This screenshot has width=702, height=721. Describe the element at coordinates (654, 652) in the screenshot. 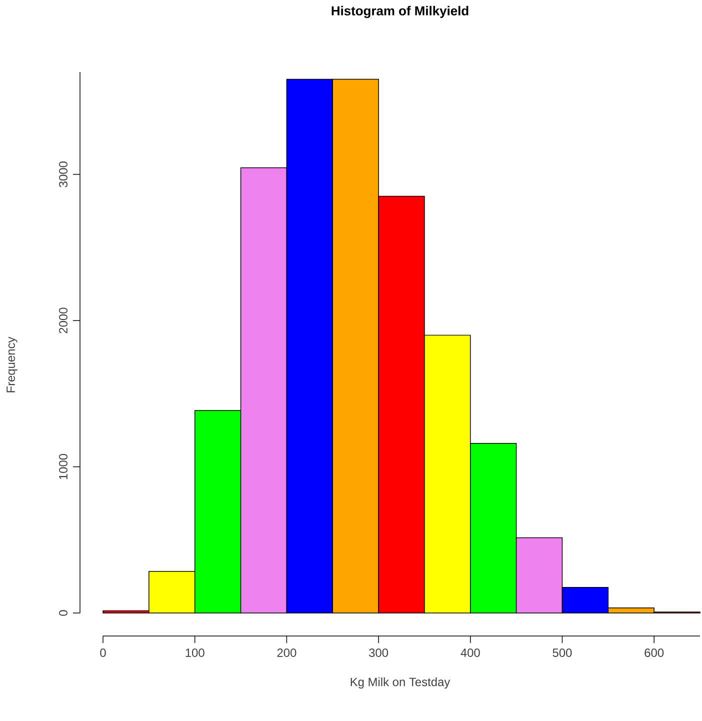

I see `x-tick-label: 600` at that location.